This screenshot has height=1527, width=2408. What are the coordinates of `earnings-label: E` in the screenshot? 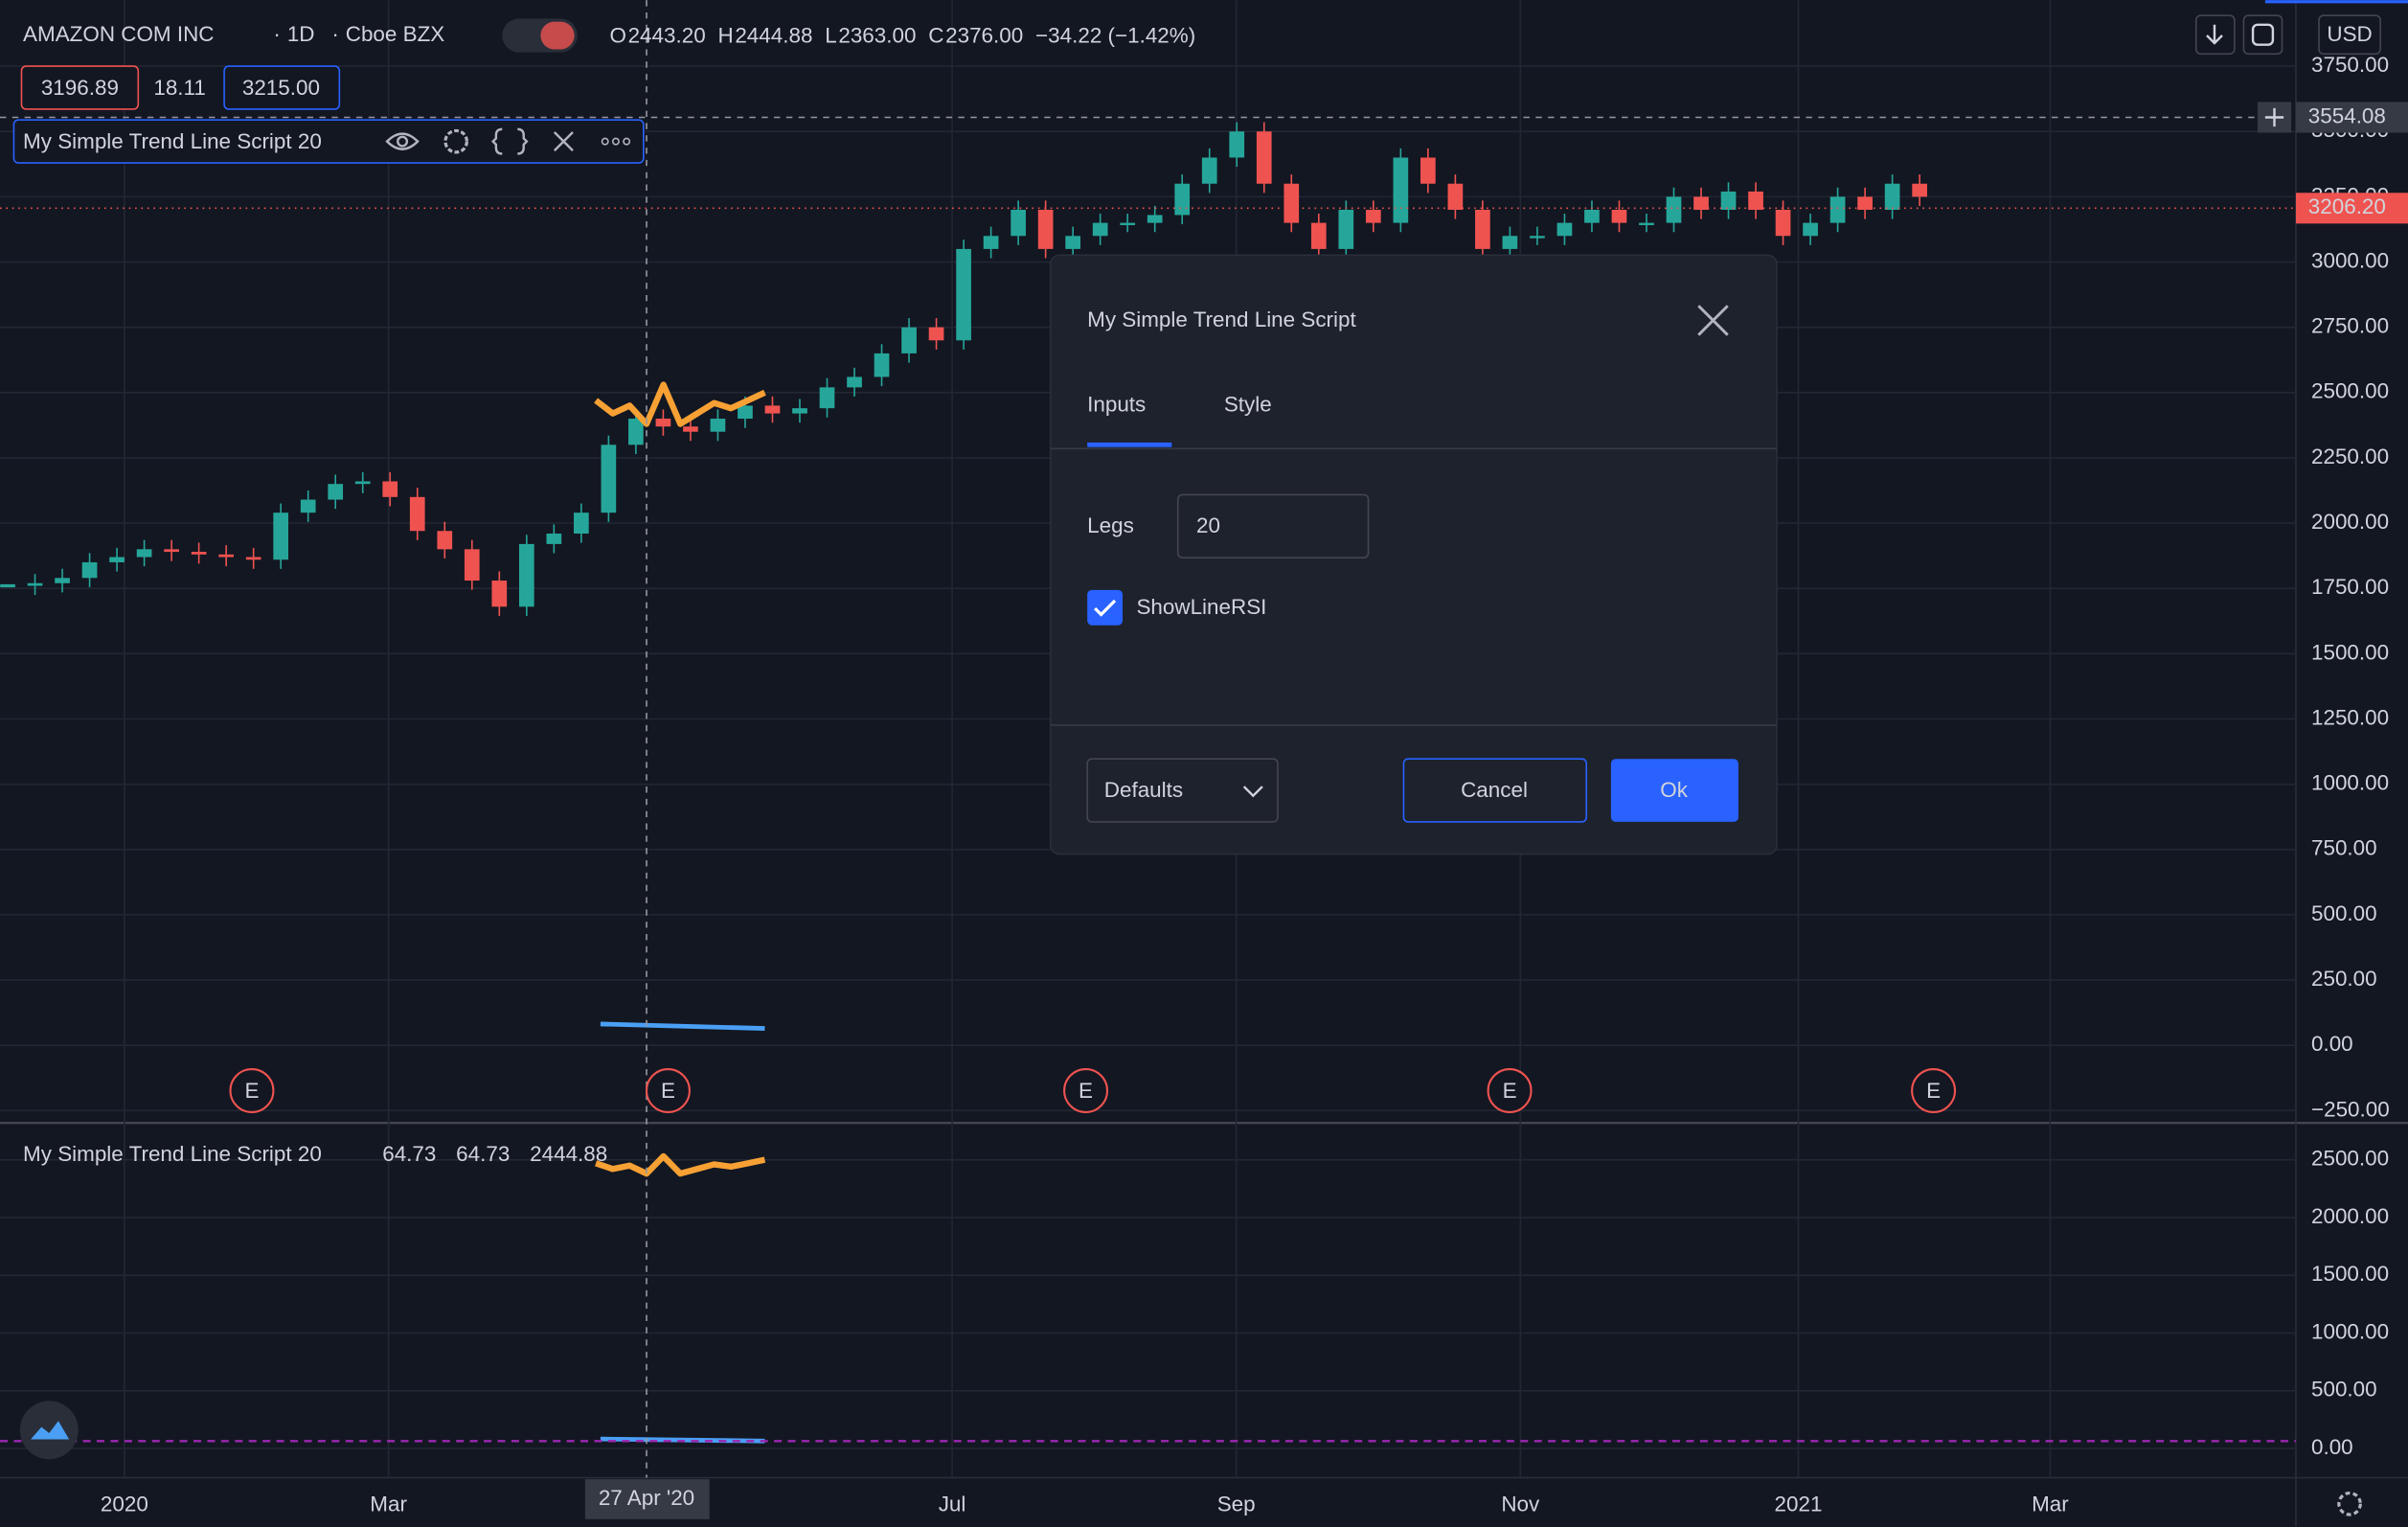 It's located at (1510, 1091).